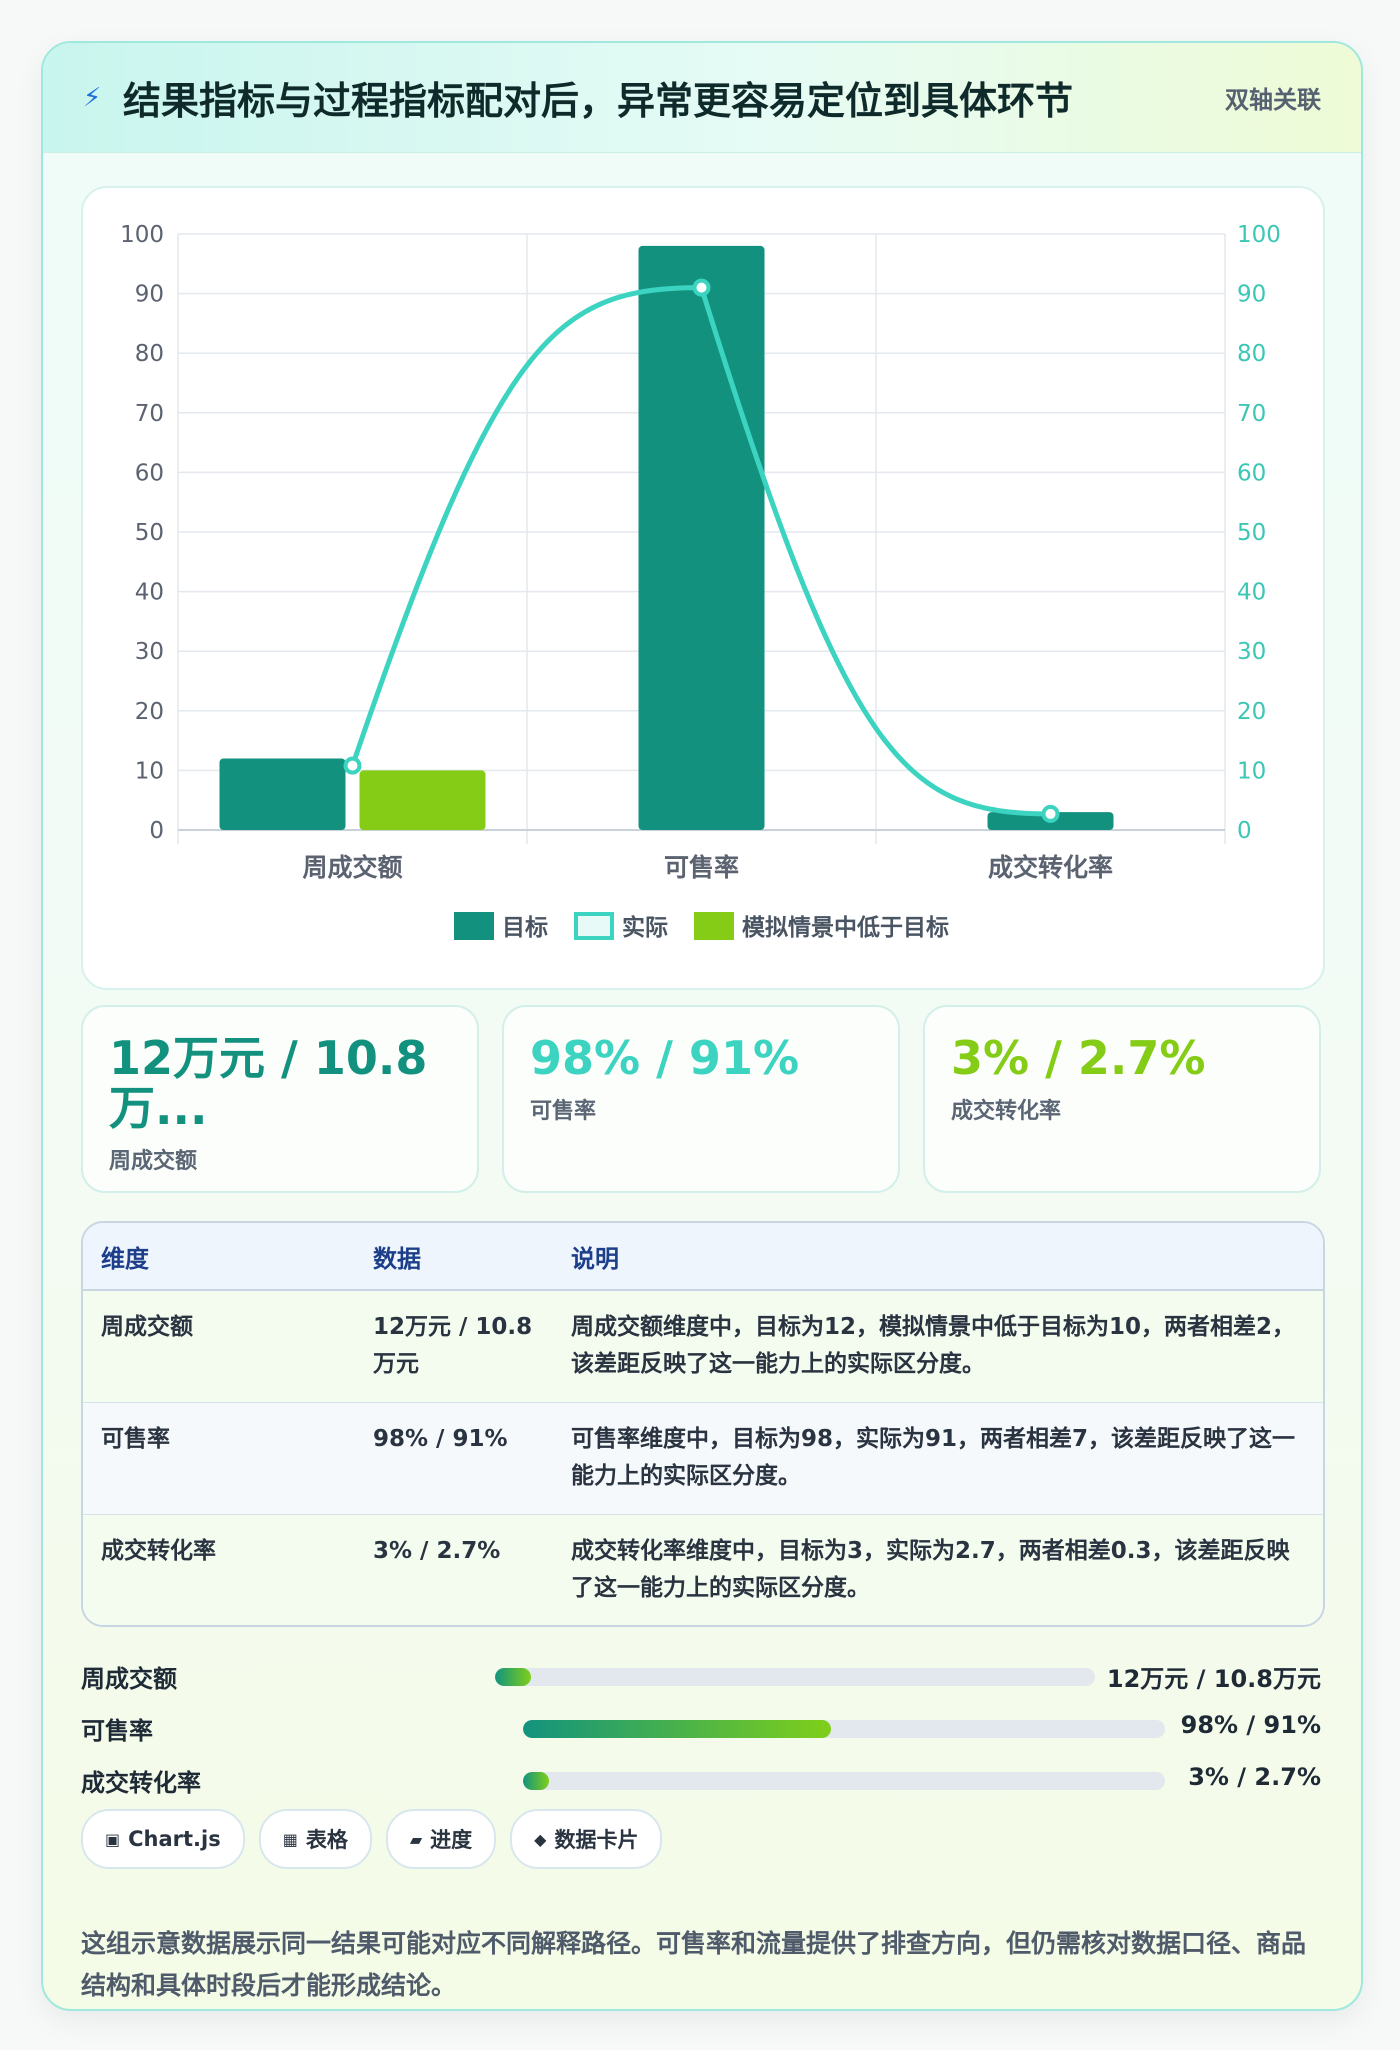 The height and width of the screenshot is (2050, 1400). Describe the element at coordinates (1250, 1725) in the screenshot. I see `progress-value: 98% / 91%` at that location.